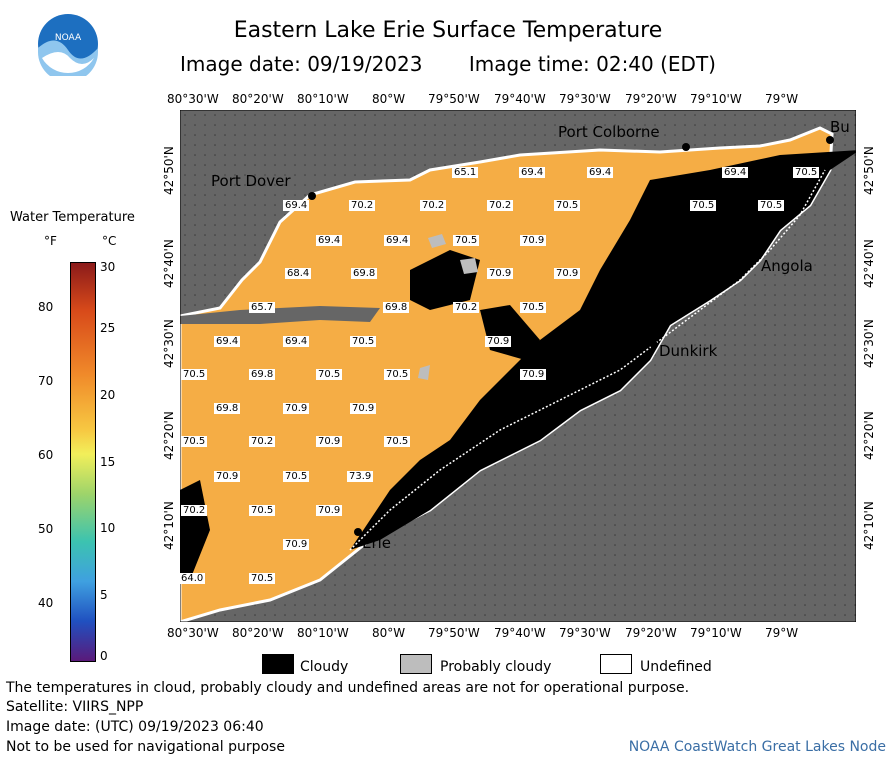  I want to click on map-title: Eastern Lake Erie Surface Temperature, so click(448, 30).